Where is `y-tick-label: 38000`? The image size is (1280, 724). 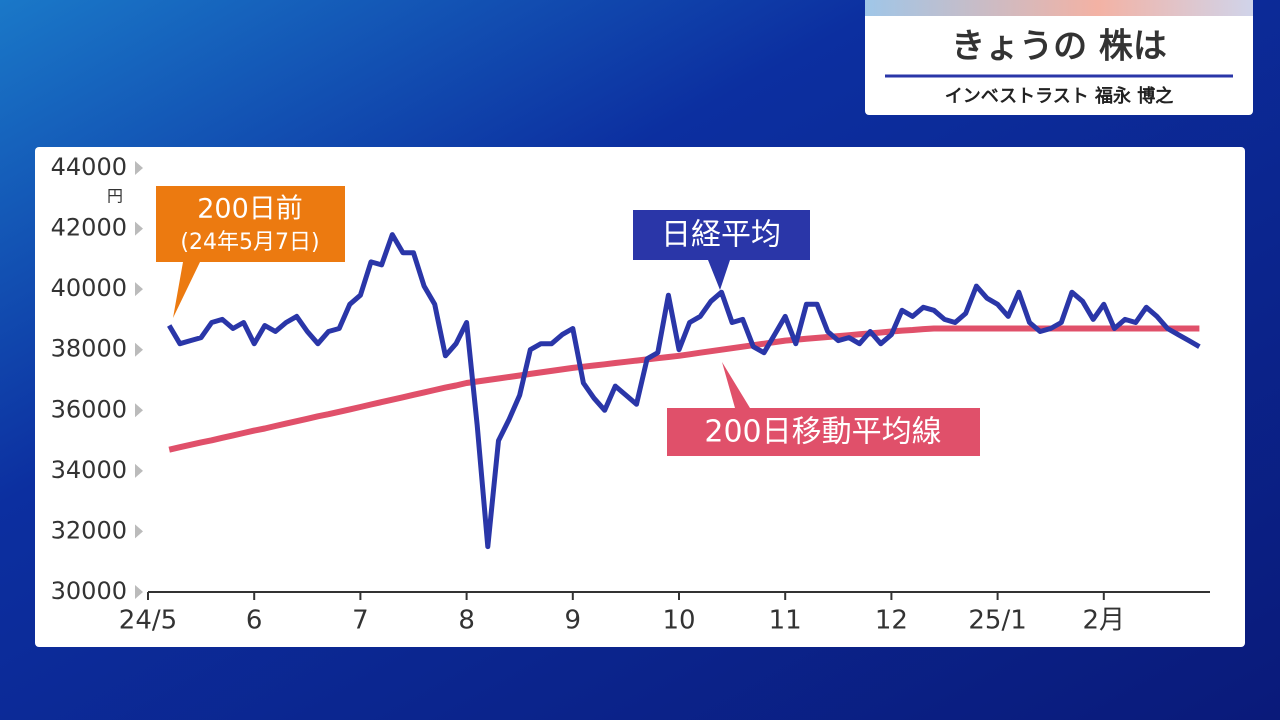 y-tick-label: 38000 is located at coordinates (89, 349).